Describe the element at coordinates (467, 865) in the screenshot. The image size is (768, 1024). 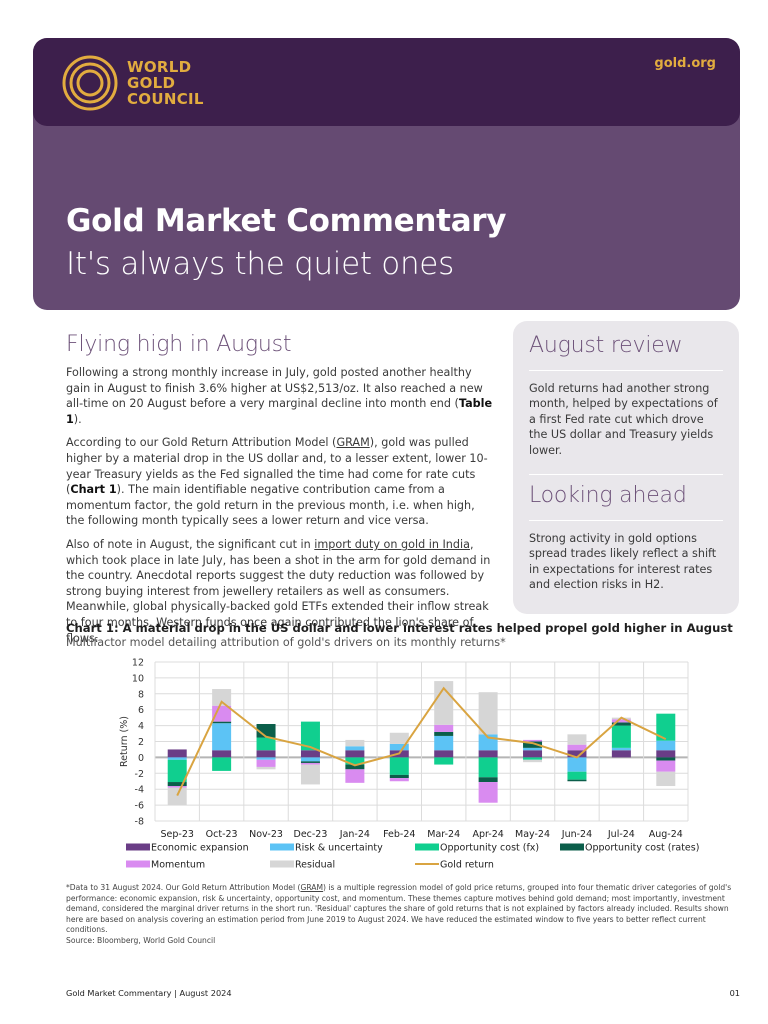
I see `legend-label: Gold return` at that location.